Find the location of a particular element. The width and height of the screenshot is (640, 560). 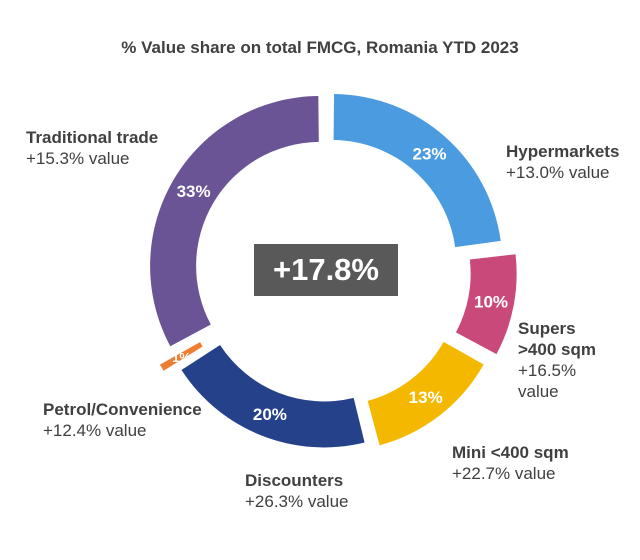

legend-label-traditional: Traditional trade +15.3% value is located at coordinates (92, 148).